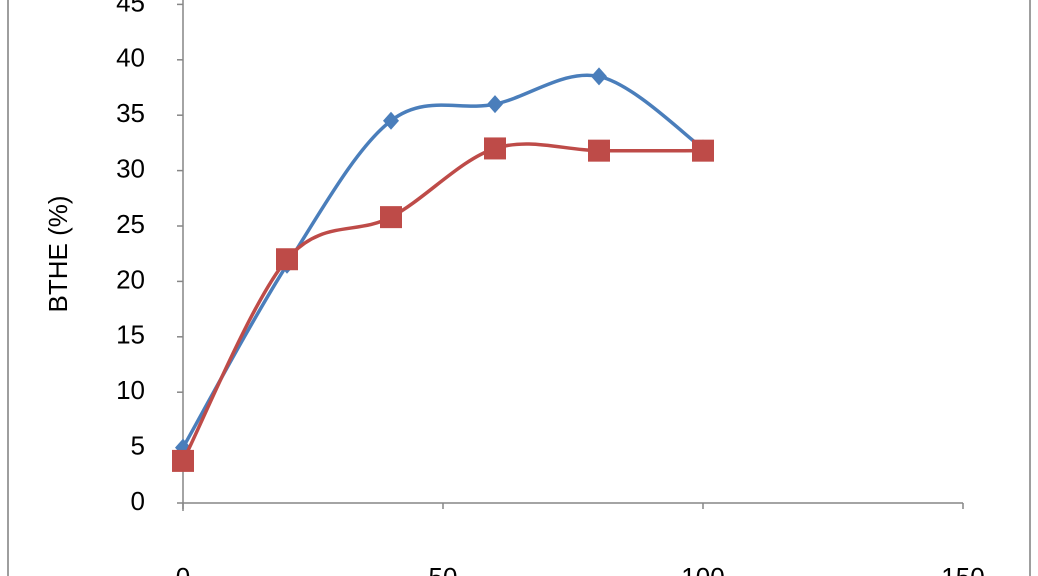 The image size is (1038, 576). What do you see at coordinates (183, 569) in the screenshot?
I see `x-tick-label: 0` at bounding box center [183, 569].